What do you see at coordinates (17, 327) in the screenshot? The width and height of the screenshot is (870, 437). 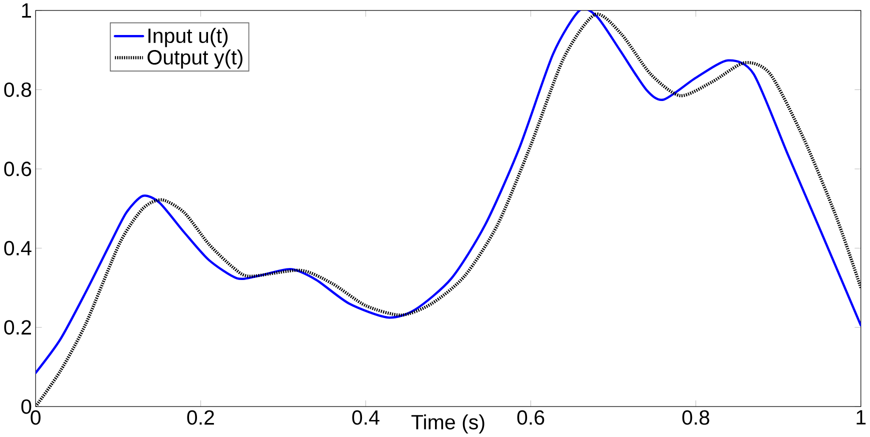 I see `y-tick-label: 0.2` at bounding box center [17, 327].